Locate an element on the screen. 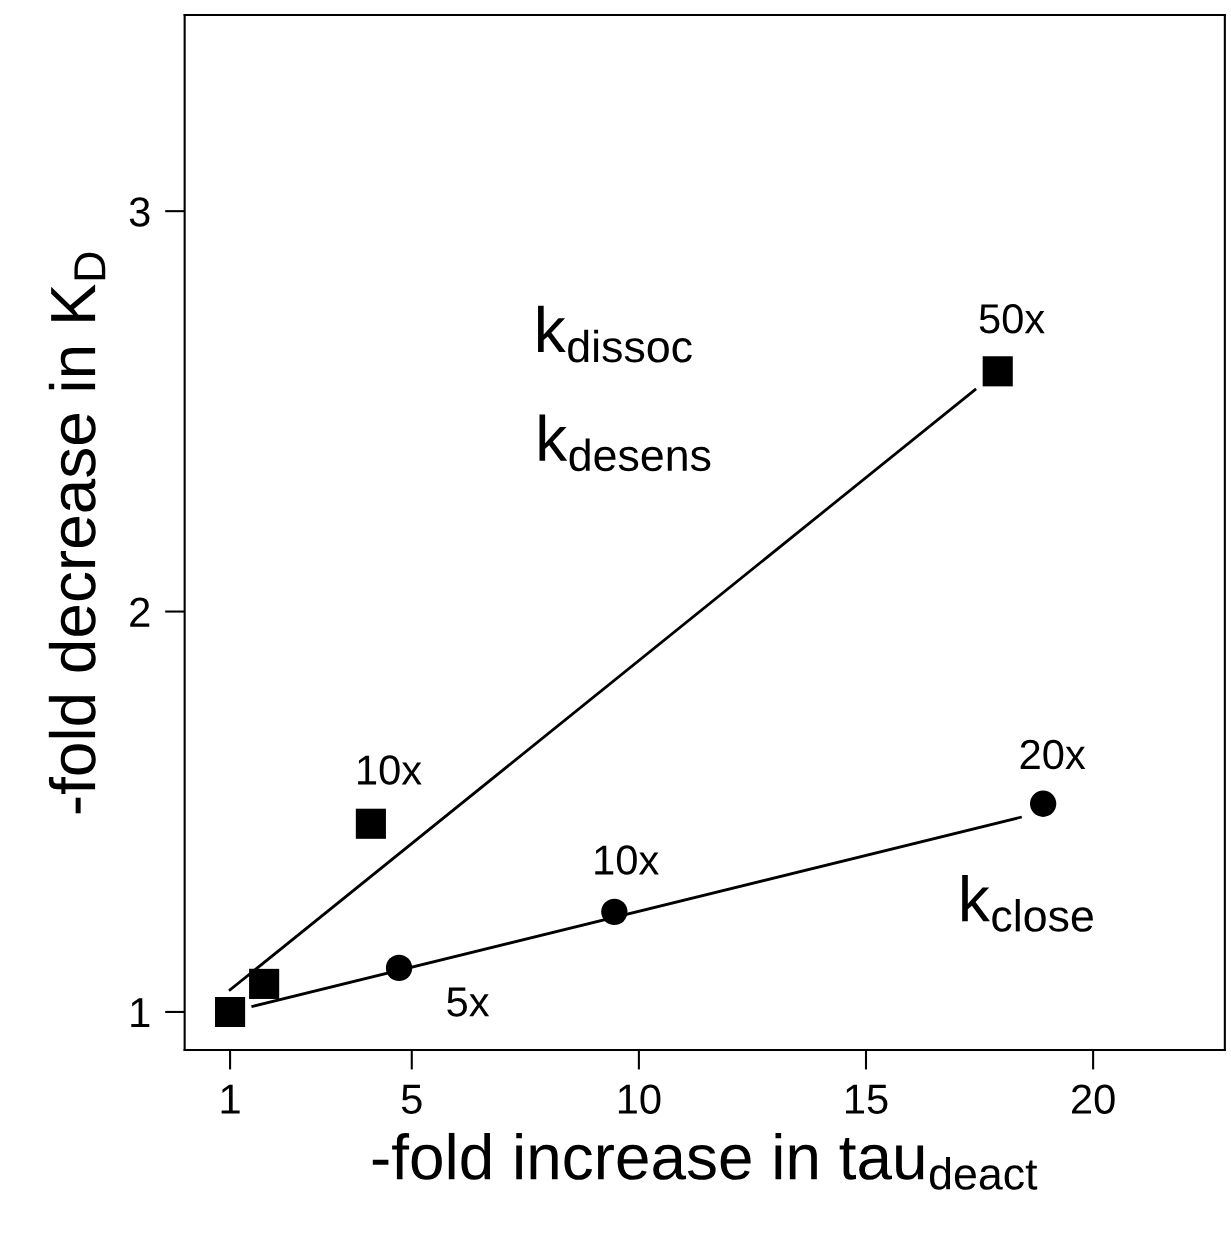 This screenshot has height=1247, width=1231. x-tick-label: 10 is located at coordinates (639, 1099).